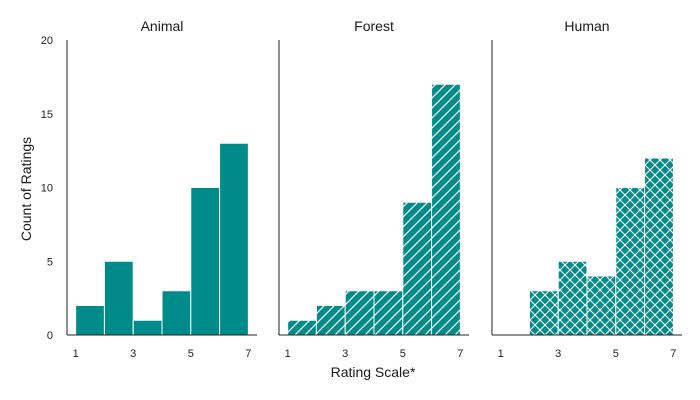 This screenshot has width=700, height=400. What do you see at coordinates (586, 26) in the screenshot?
I see `panel-title-human: Human` at bounding box center [586, 26].